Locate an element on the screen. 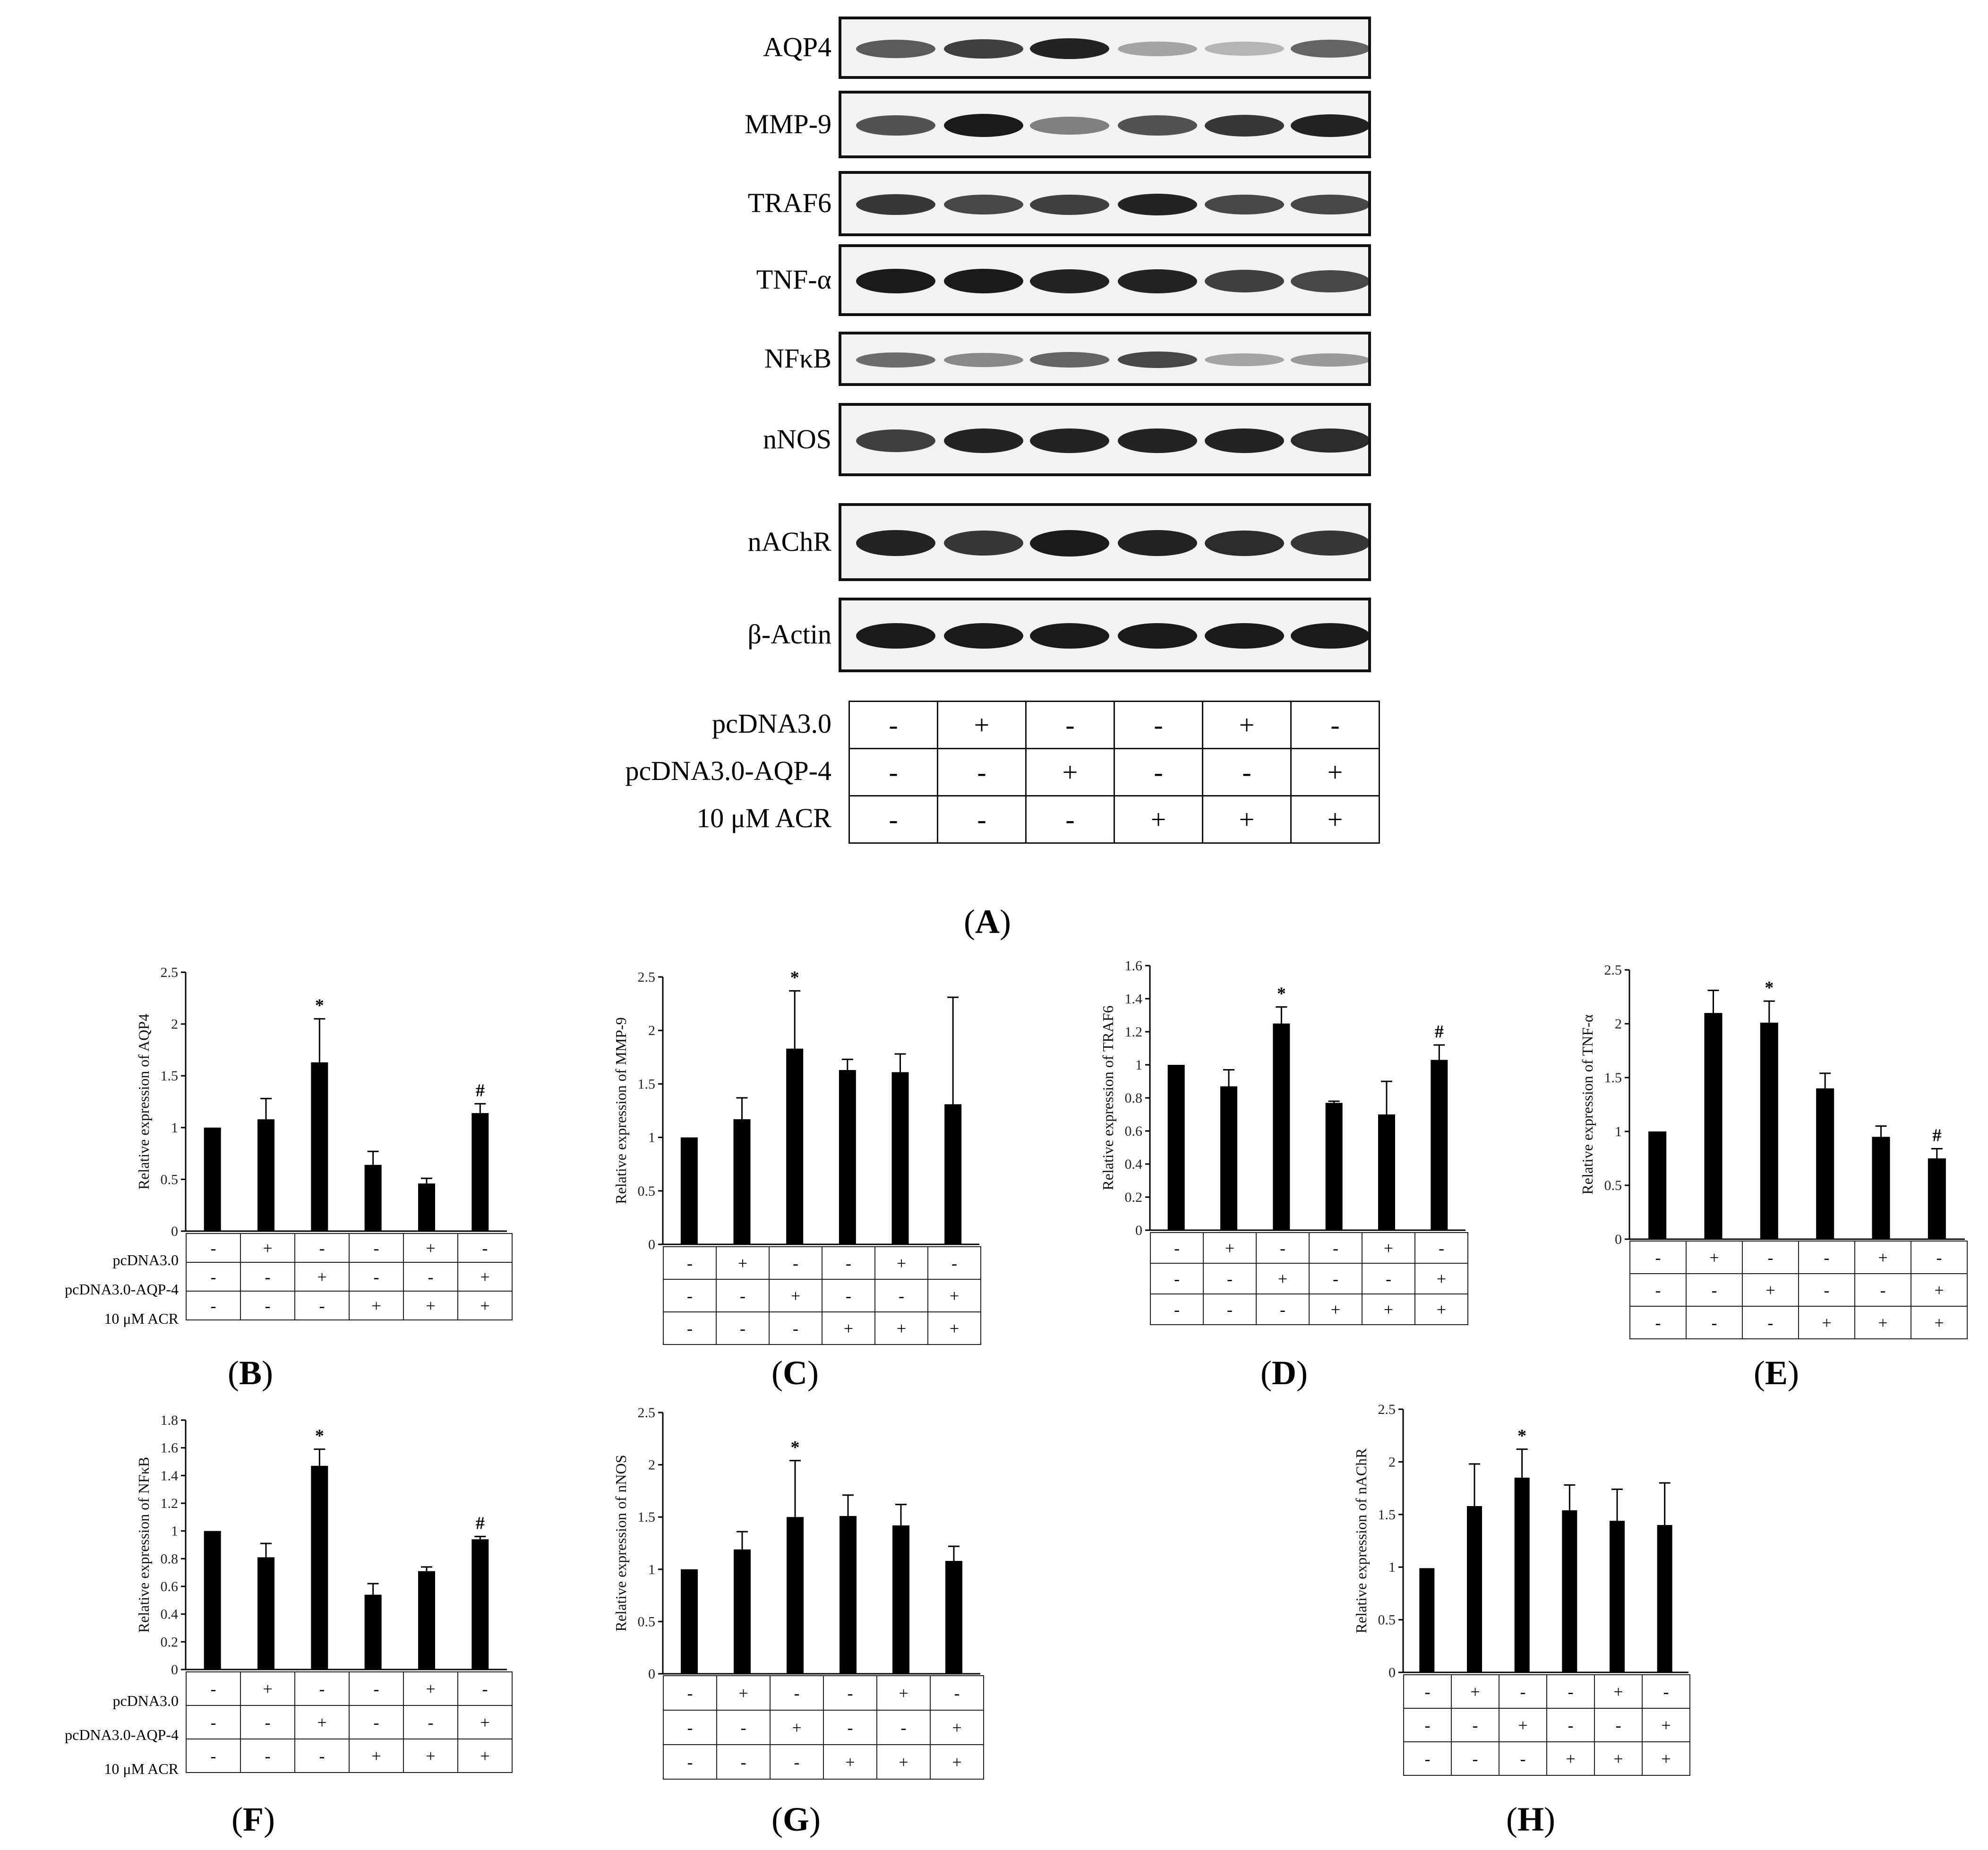  y-tick-label: 2.5 is located at coordinates (1613, 970).